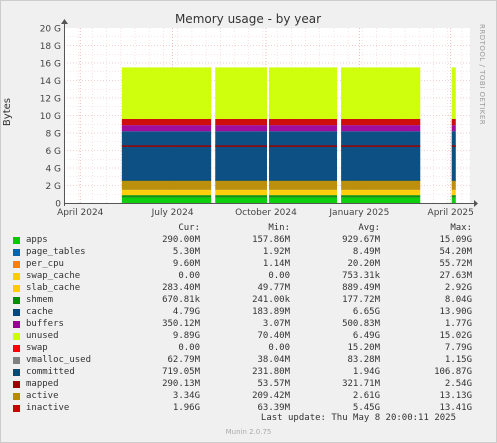 The width and height of the screenshot is (497, 443). Describe the element at coordinates (363, 360) in the screenshot. I see `legend-avg: 83.28M` at that location.